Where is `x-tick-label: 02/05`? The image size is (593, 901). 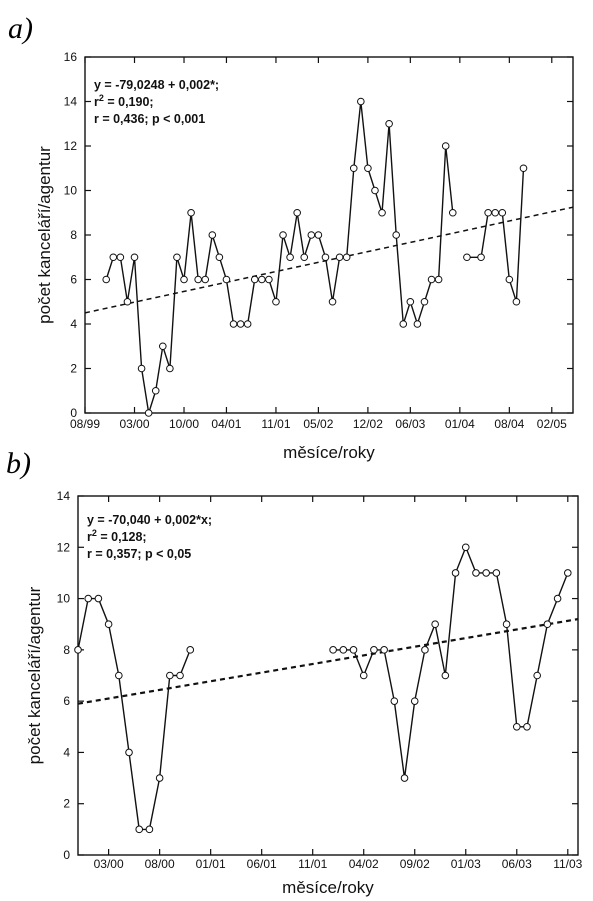 x-tick-label: 02/05 is located at coordinates (552, 424).